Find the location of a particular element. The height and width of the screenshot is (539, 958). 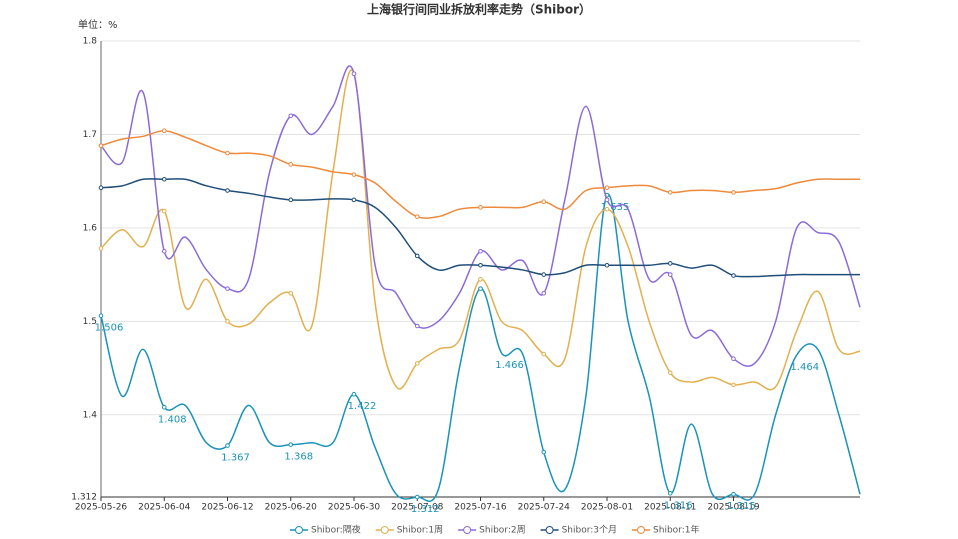

y-tick-label: 1.5 is located at coordinates (90, 322).